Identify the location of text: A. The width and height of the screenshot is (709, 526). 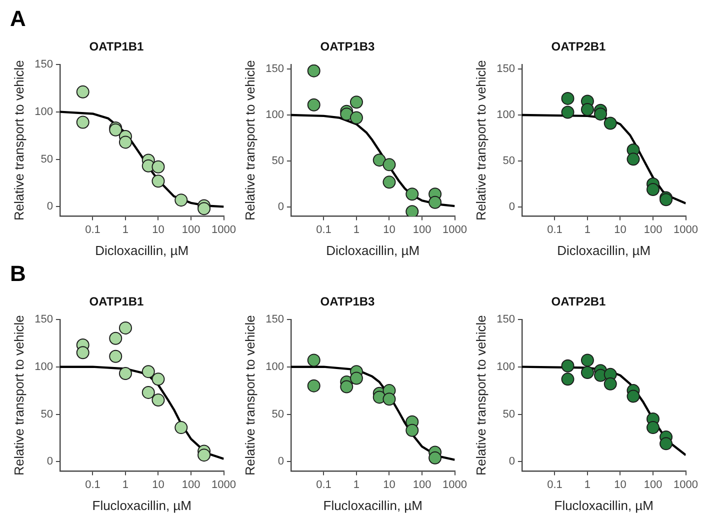
(18, 18).